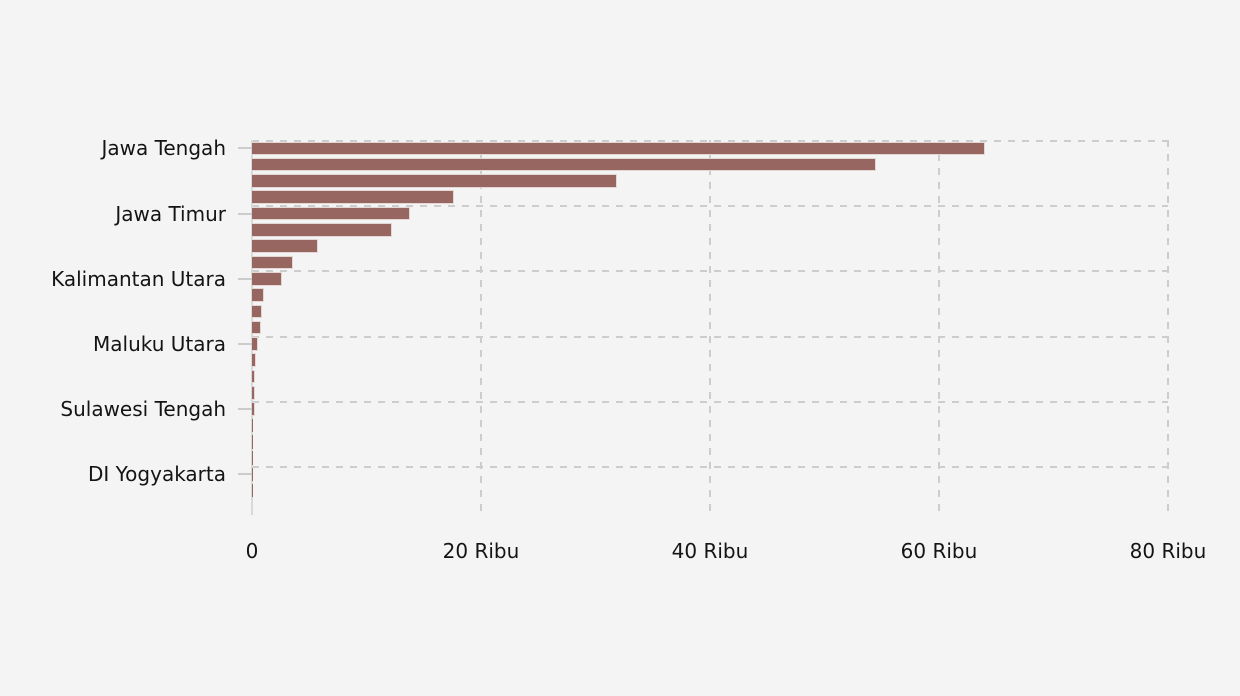 The width and height of the screenshot is (1240, 696). I want to click on x-tick-label: 20 Ribu, so click(481, 551).